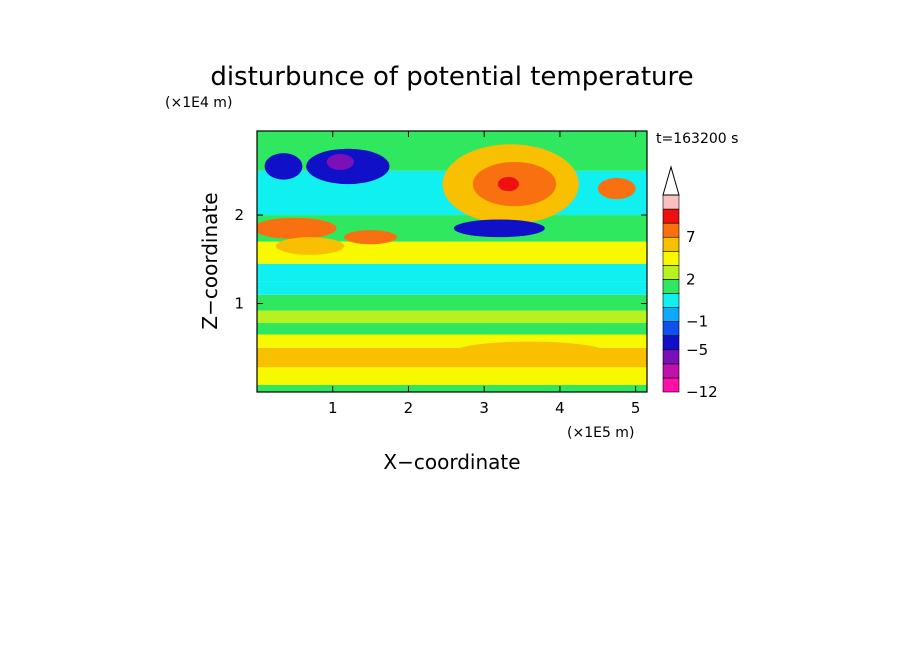 The image size is (904, 654). I want to click on y-unit-label: (×1E4 m), so click(198, 103).